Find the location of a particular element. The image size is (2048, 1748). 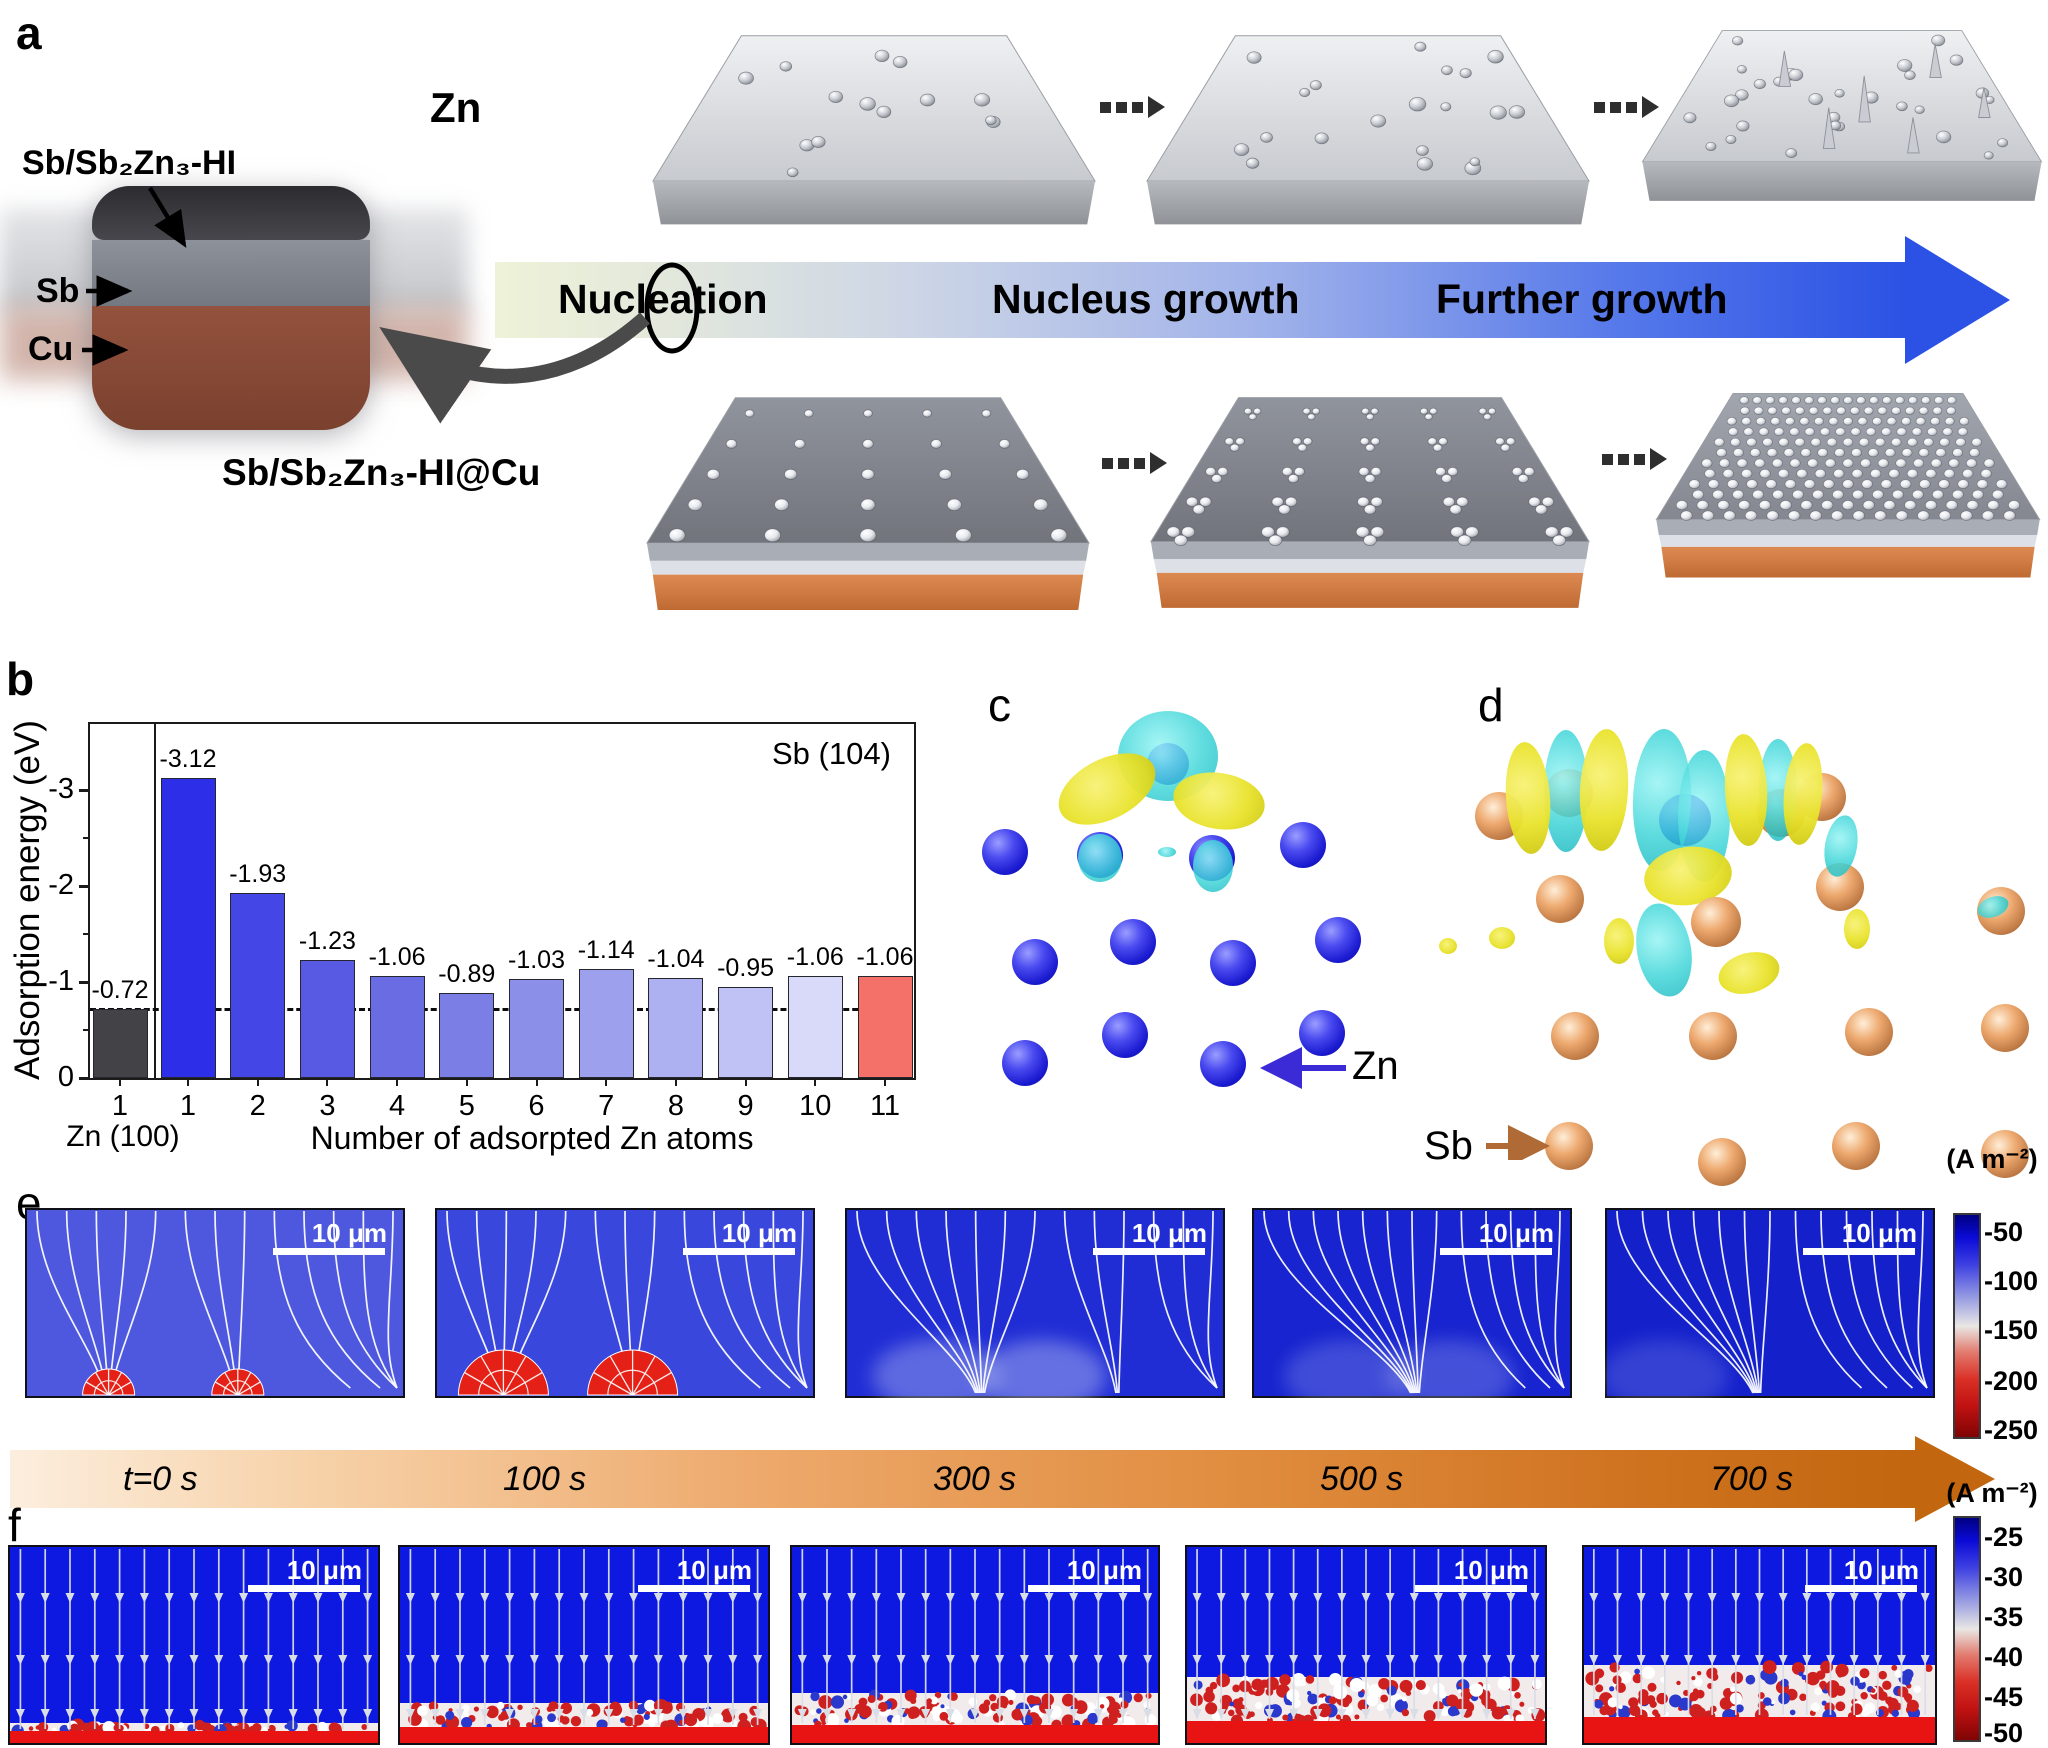

zoom-curved-arrow is located at coordinates (514, 368).